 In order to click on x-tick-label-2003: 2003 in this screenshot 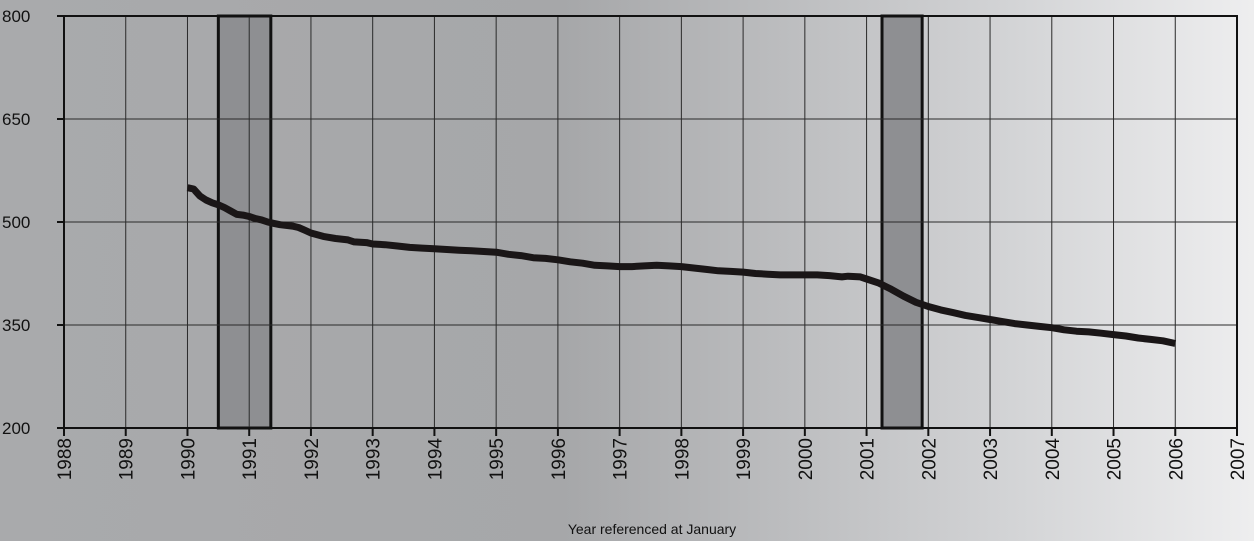, I will do `click(991, 459)`.